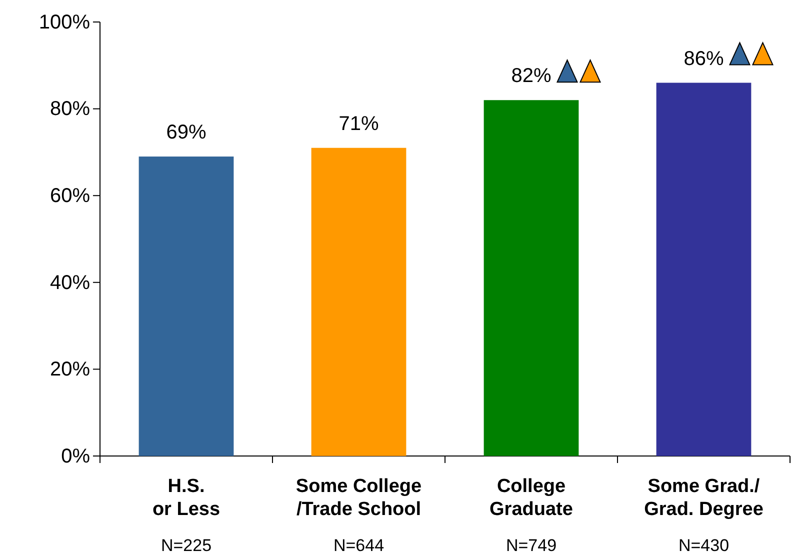 The width and height of the screenshot is (791, 554). What do you see at coordinates (704, 59) in the screenshot?
I see `data-label: 86%` at bounding box center [704, 59].